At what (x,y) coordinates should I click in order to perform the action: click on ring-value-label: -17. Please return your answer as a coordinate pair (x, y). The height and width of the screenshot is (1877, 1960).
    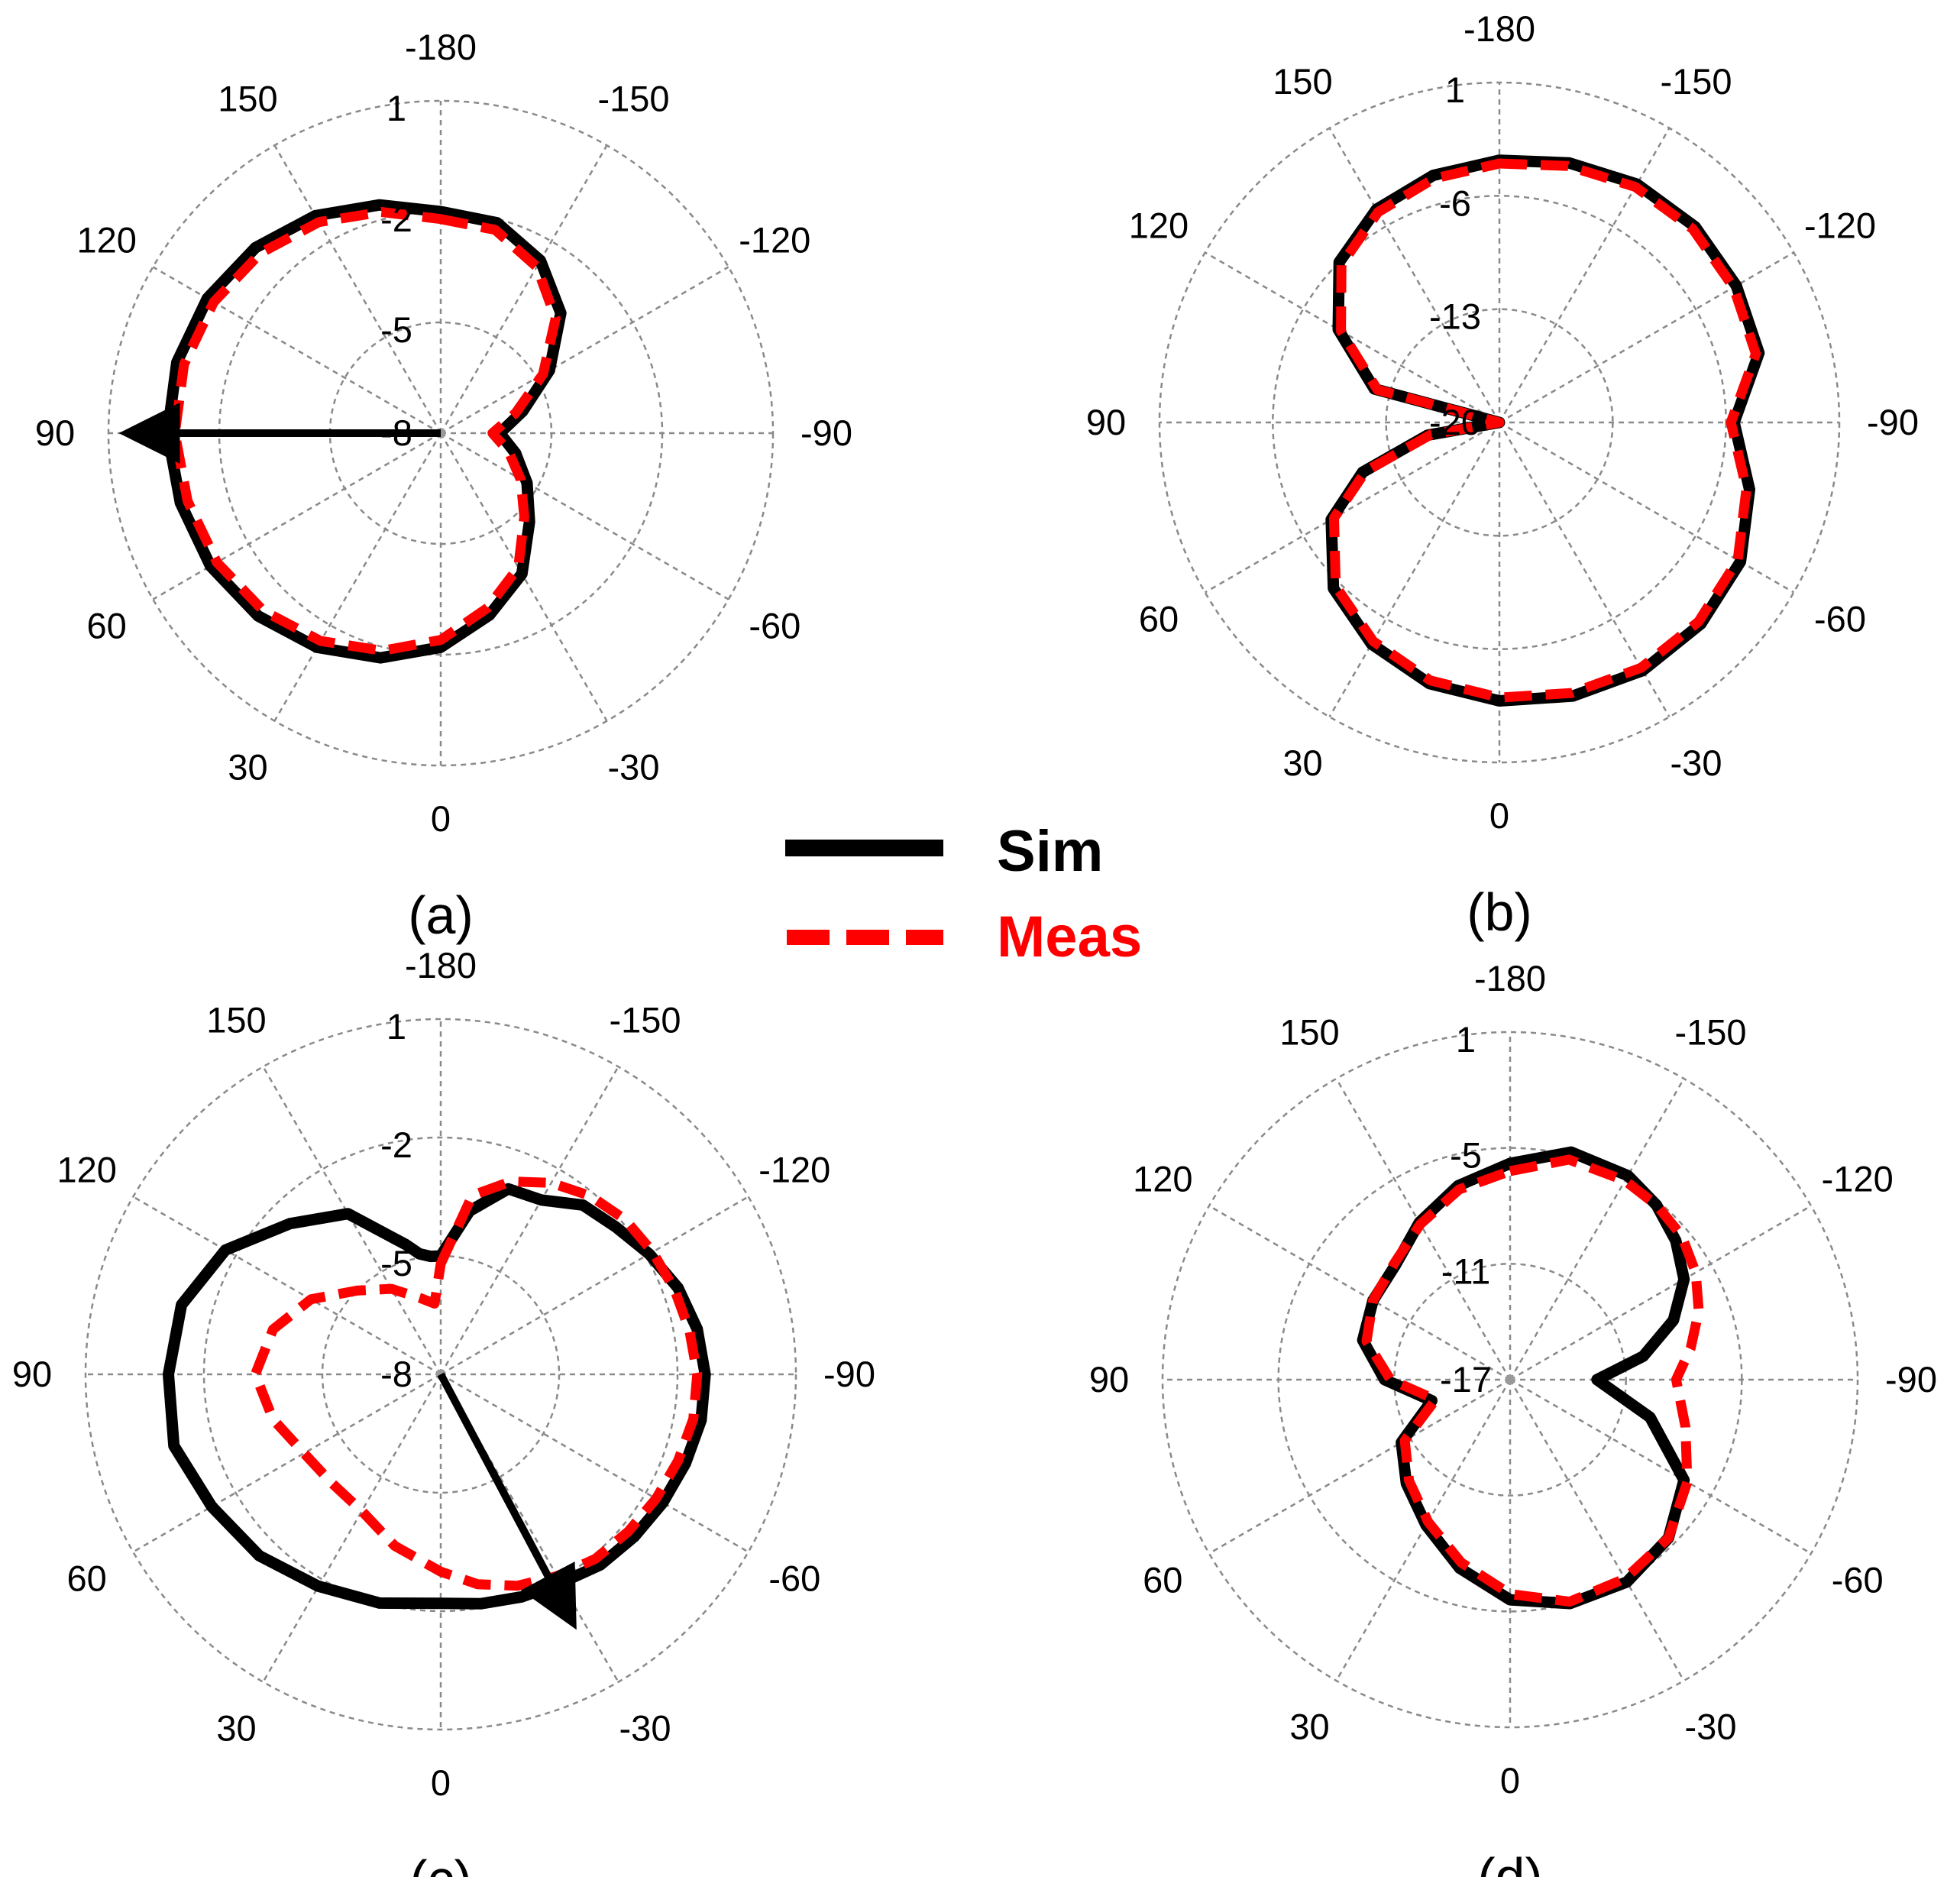
    Looking at the image, I should click on (1466, 1379).